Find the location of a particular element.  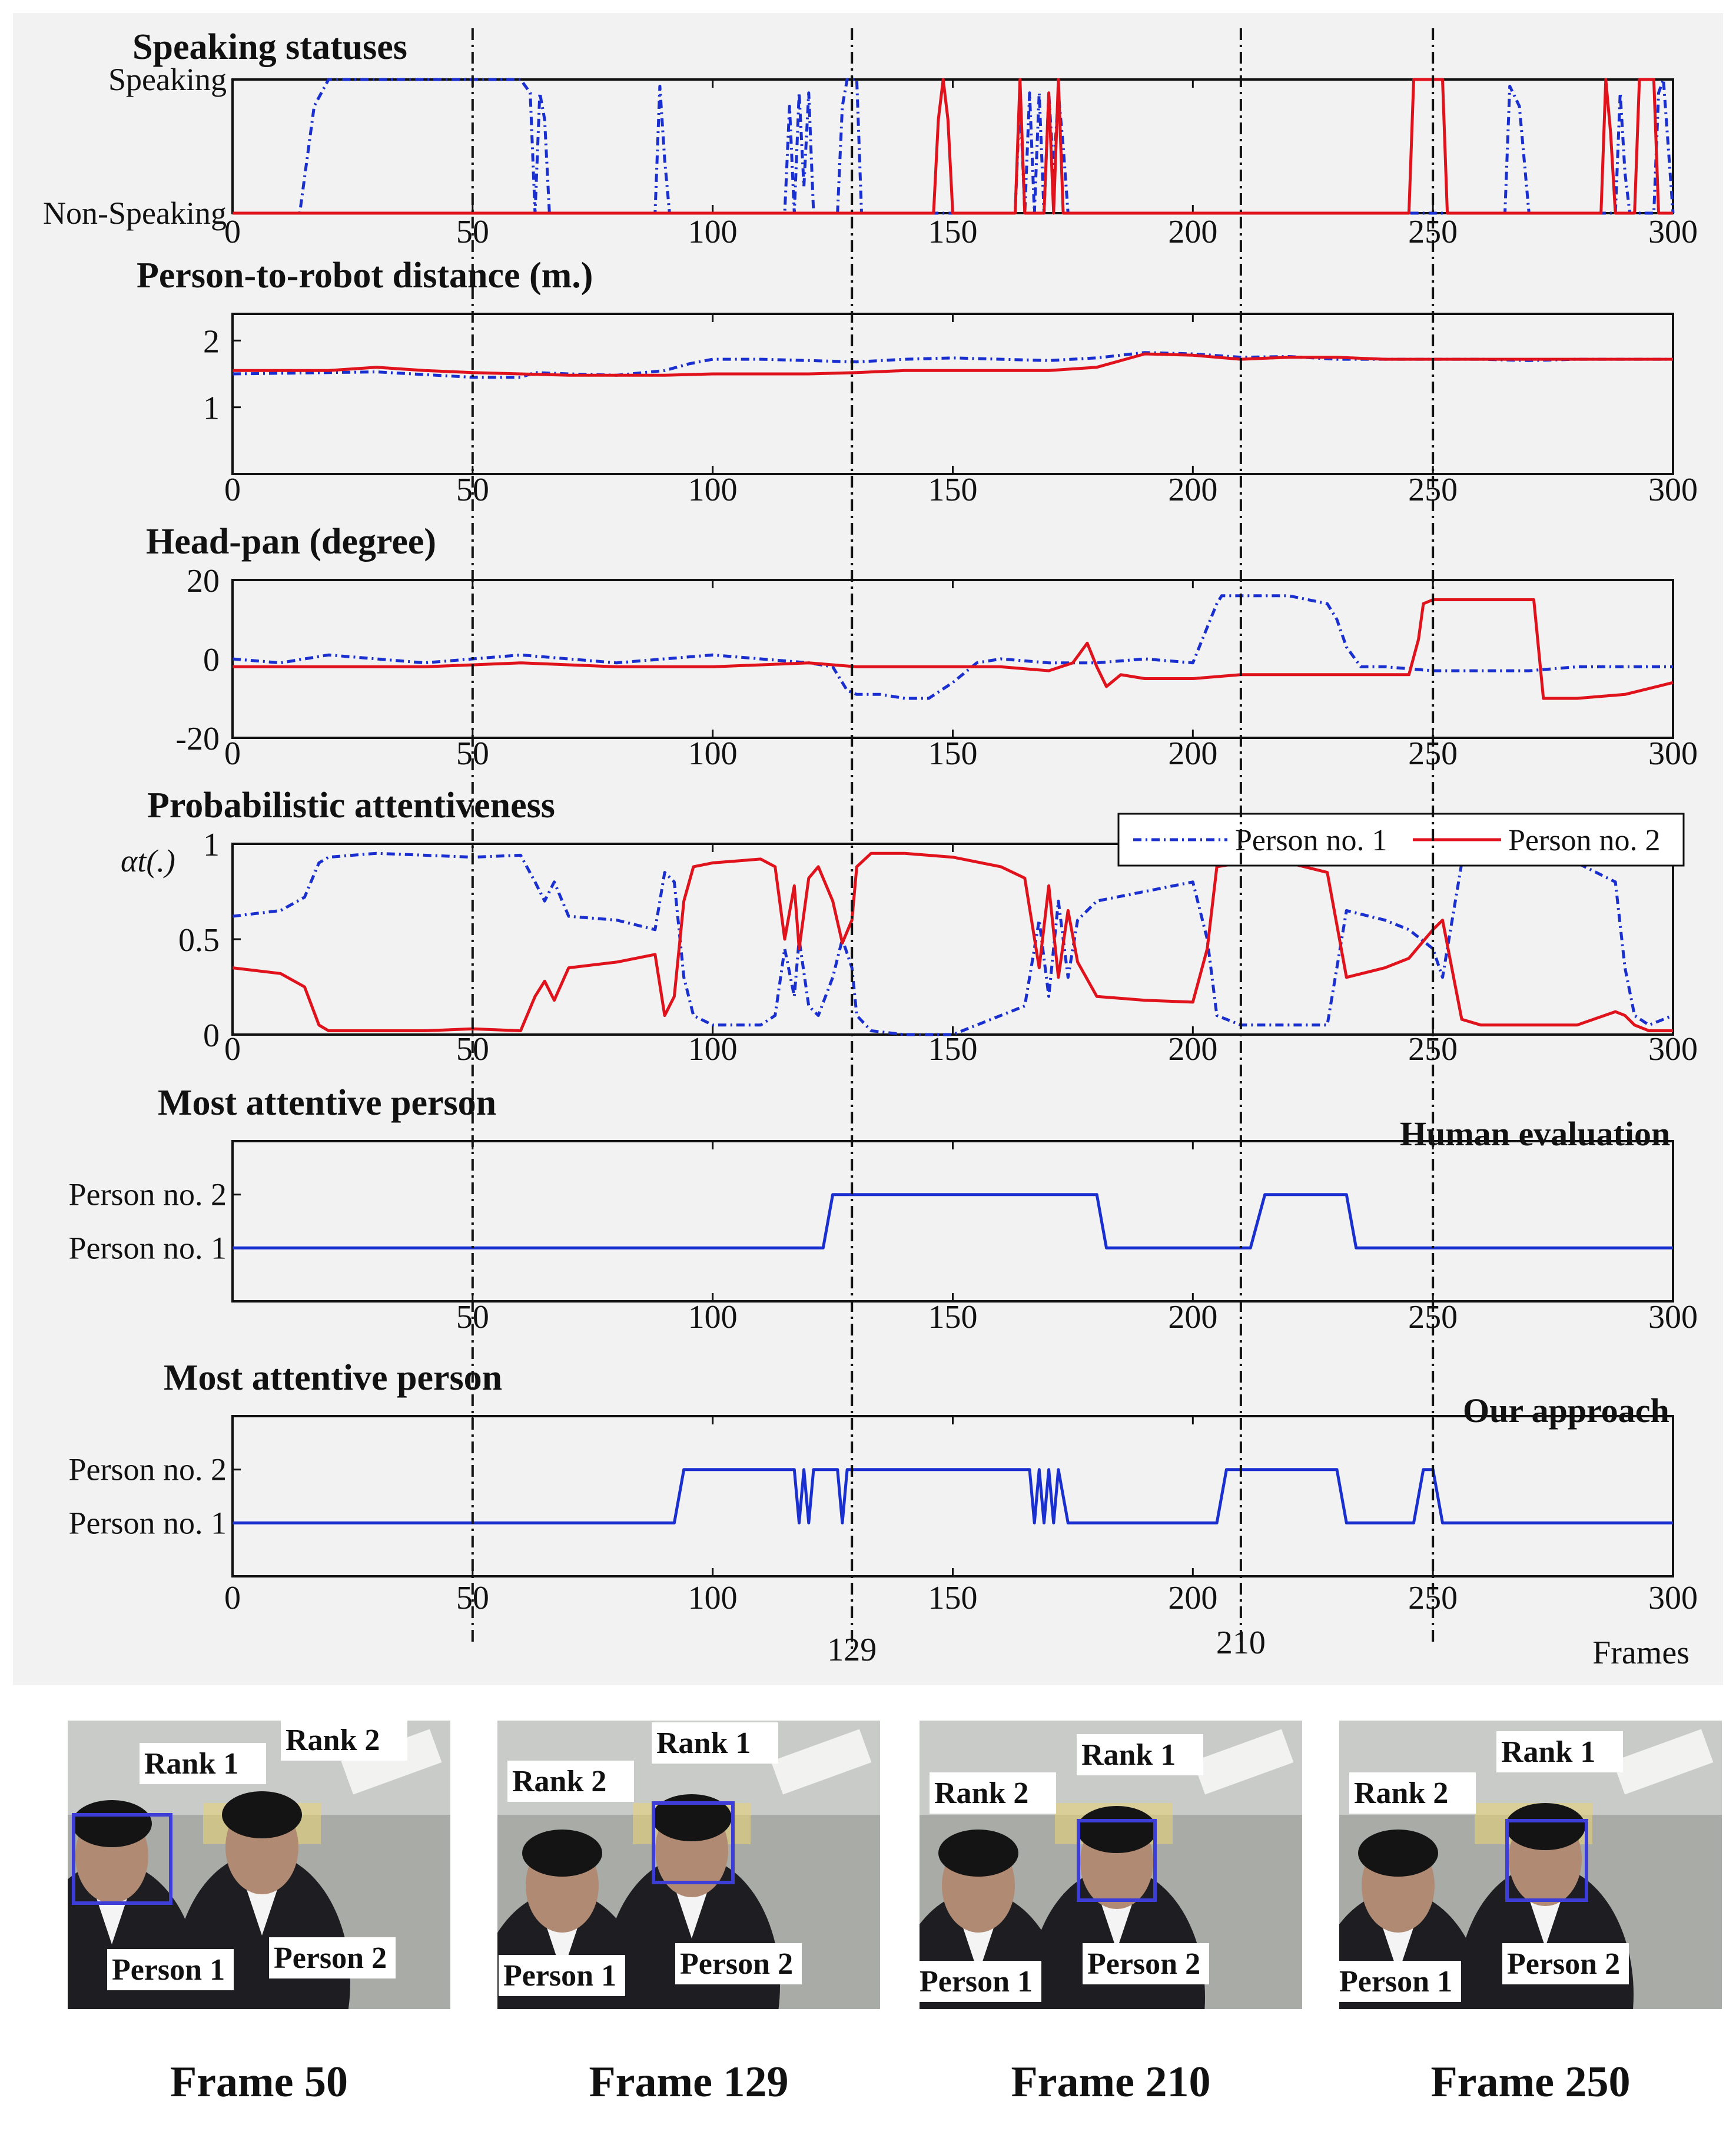

frame-caption: Frame 250 is located at coordinates (1530, 2082).